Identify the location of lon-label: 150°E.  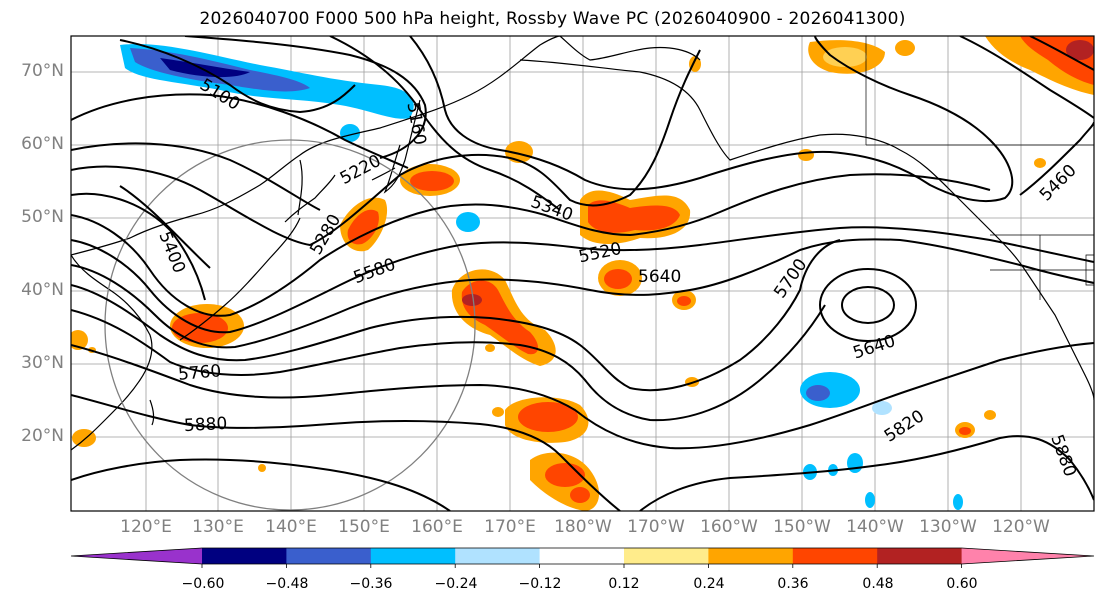
(364, 527).